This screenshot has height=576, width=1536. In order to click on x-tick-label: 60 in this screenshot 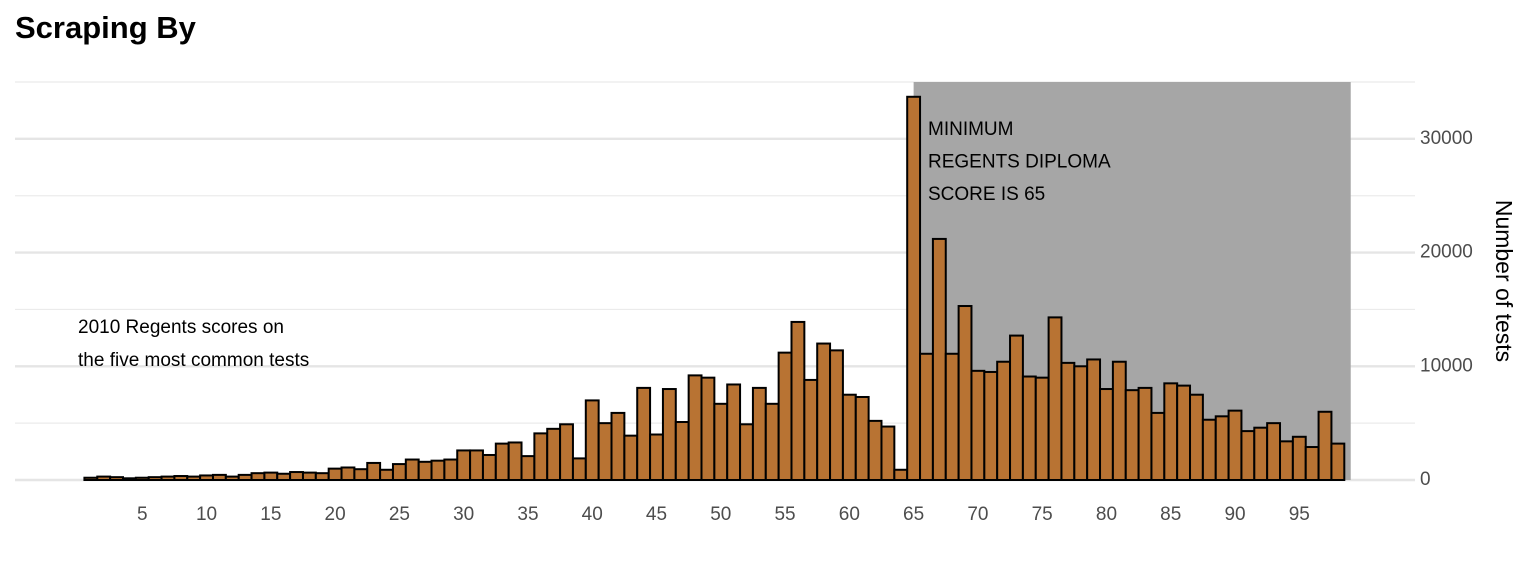, I will do `click(849, 514)`.